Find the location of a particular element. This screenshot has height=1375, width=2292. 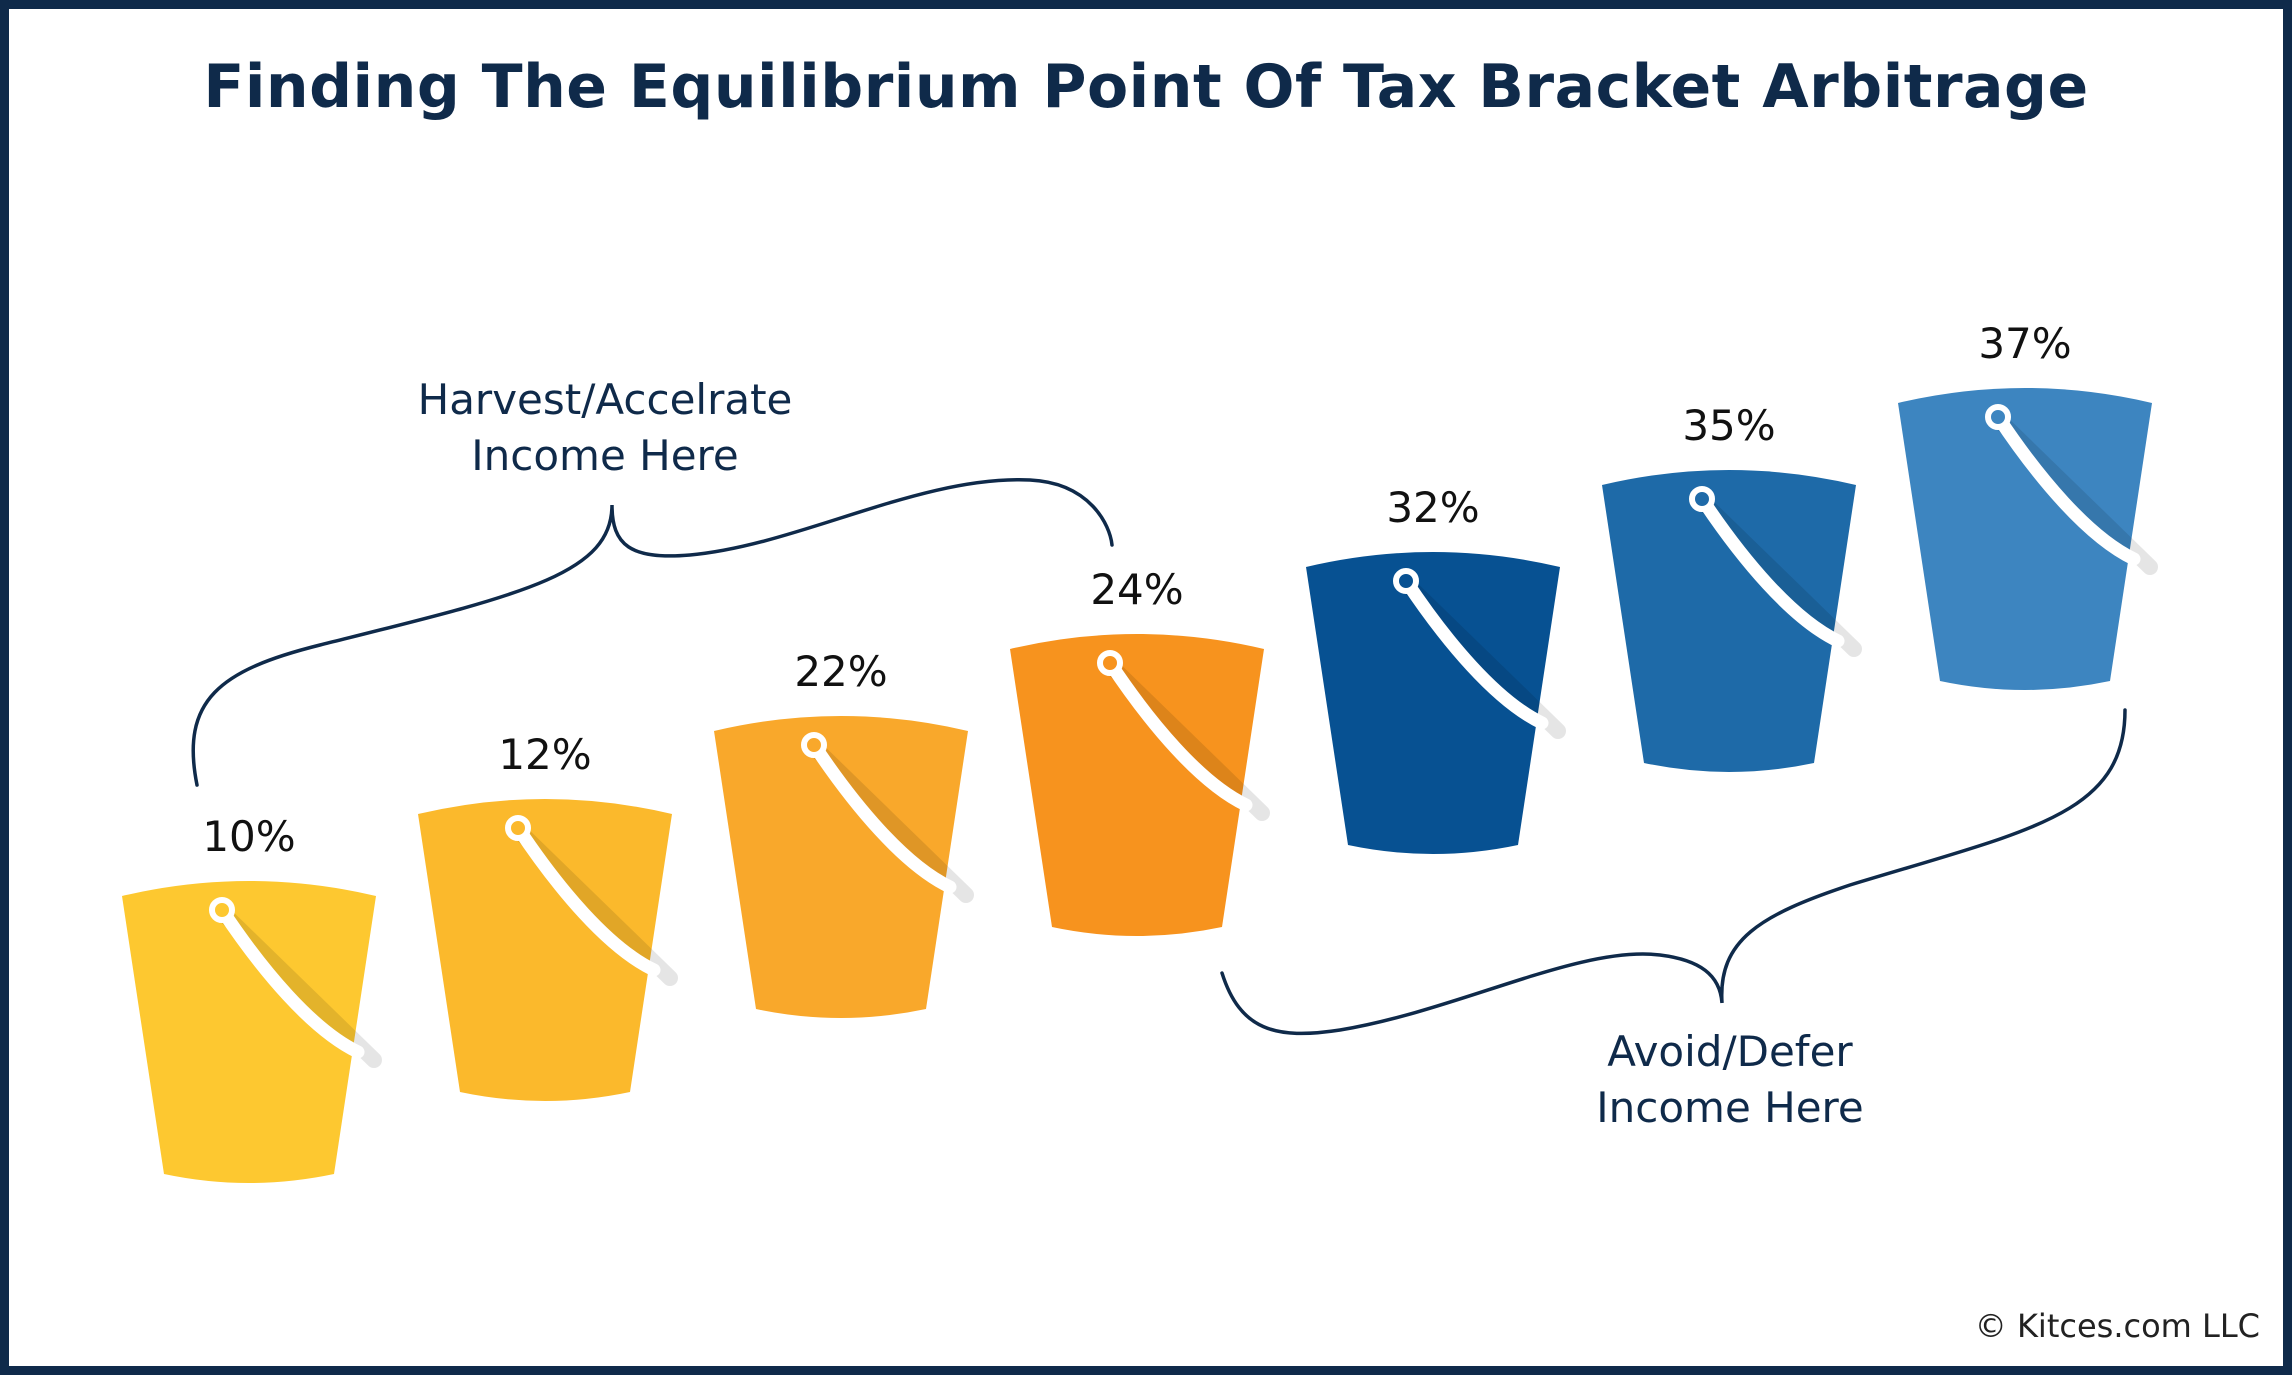

bucket-24-percent is located at coordinates (1140, 785).